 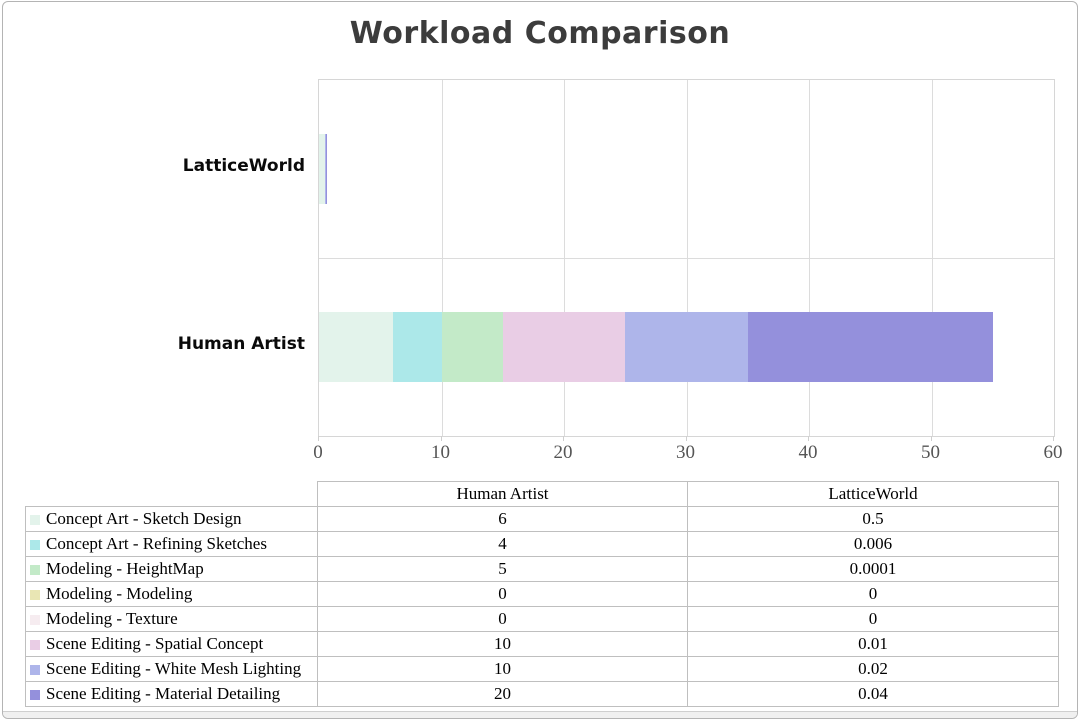 I want to click on row-label: Scene Editing - Spatial Concept, so click(x=171, y=644).